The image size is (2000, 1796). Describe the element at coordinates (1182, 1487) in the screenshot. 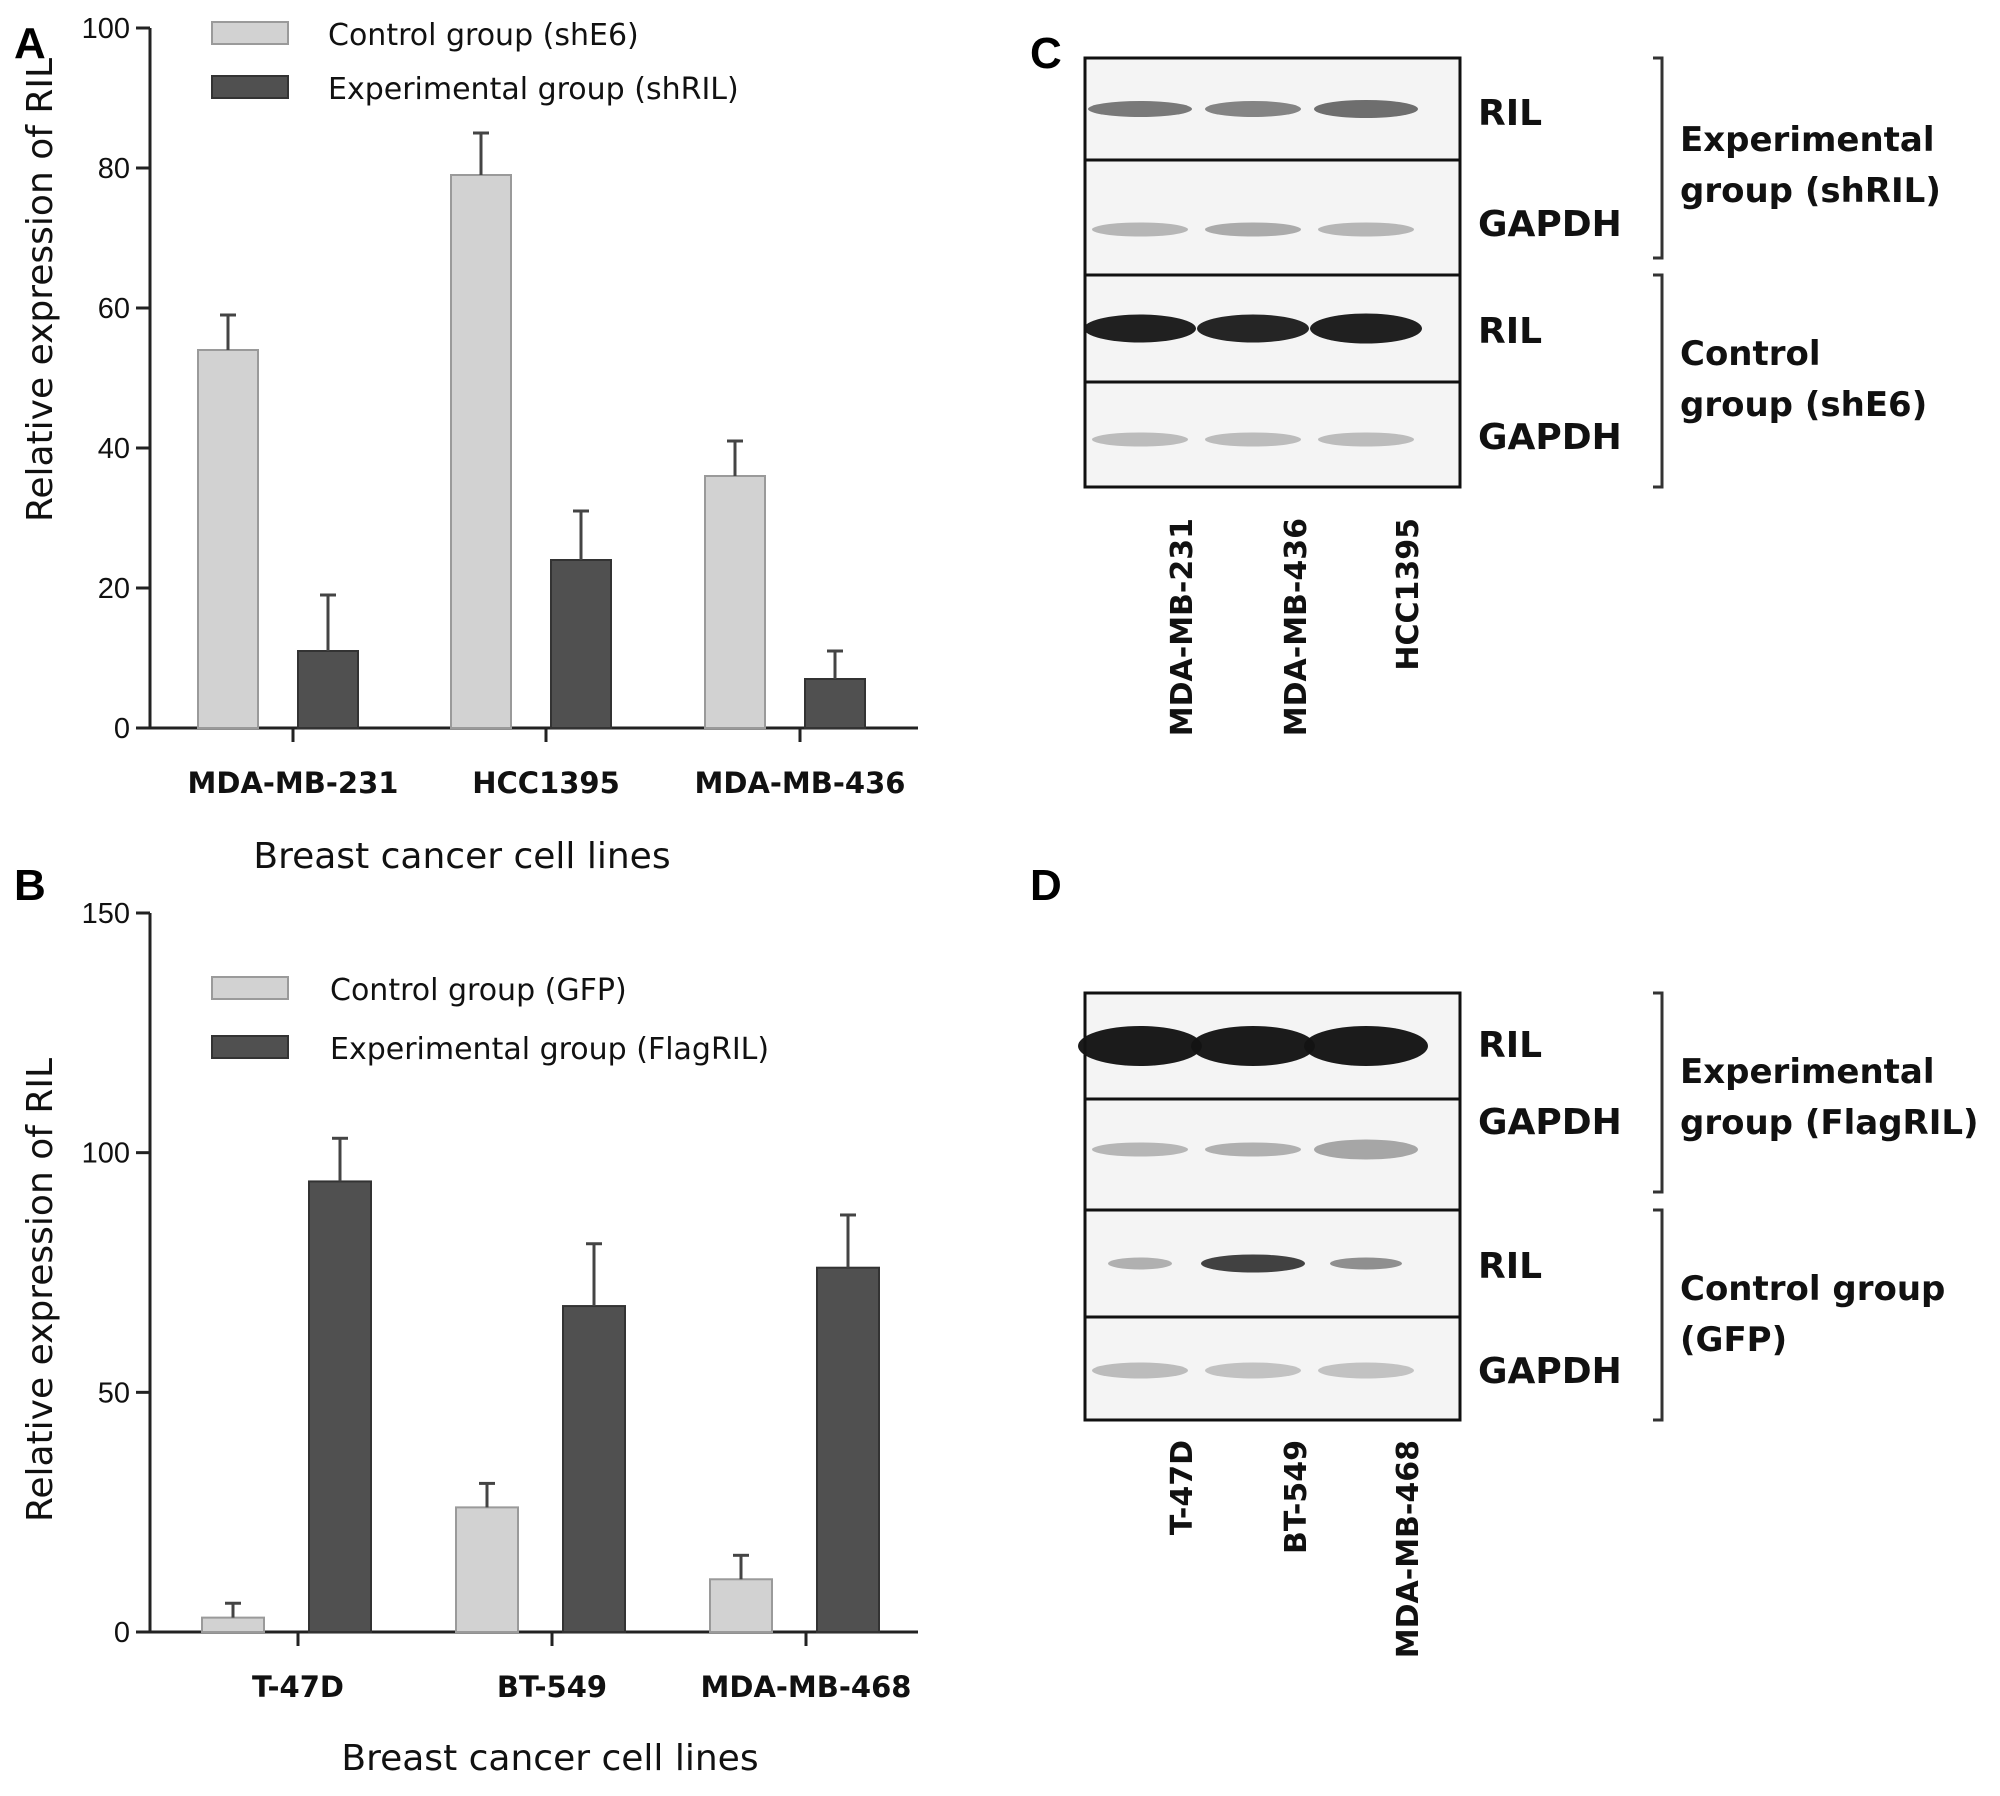

I see `lane-label-1: T-47D` at that location.